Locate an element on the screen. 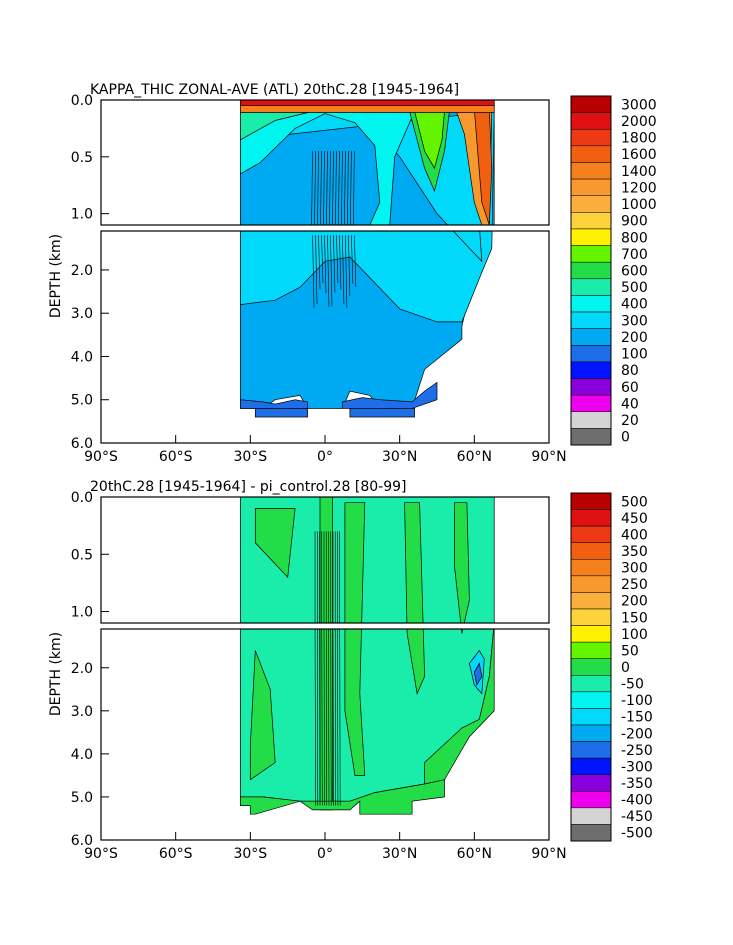  colorbar-label: 250 is located at coordinates (634, 585).